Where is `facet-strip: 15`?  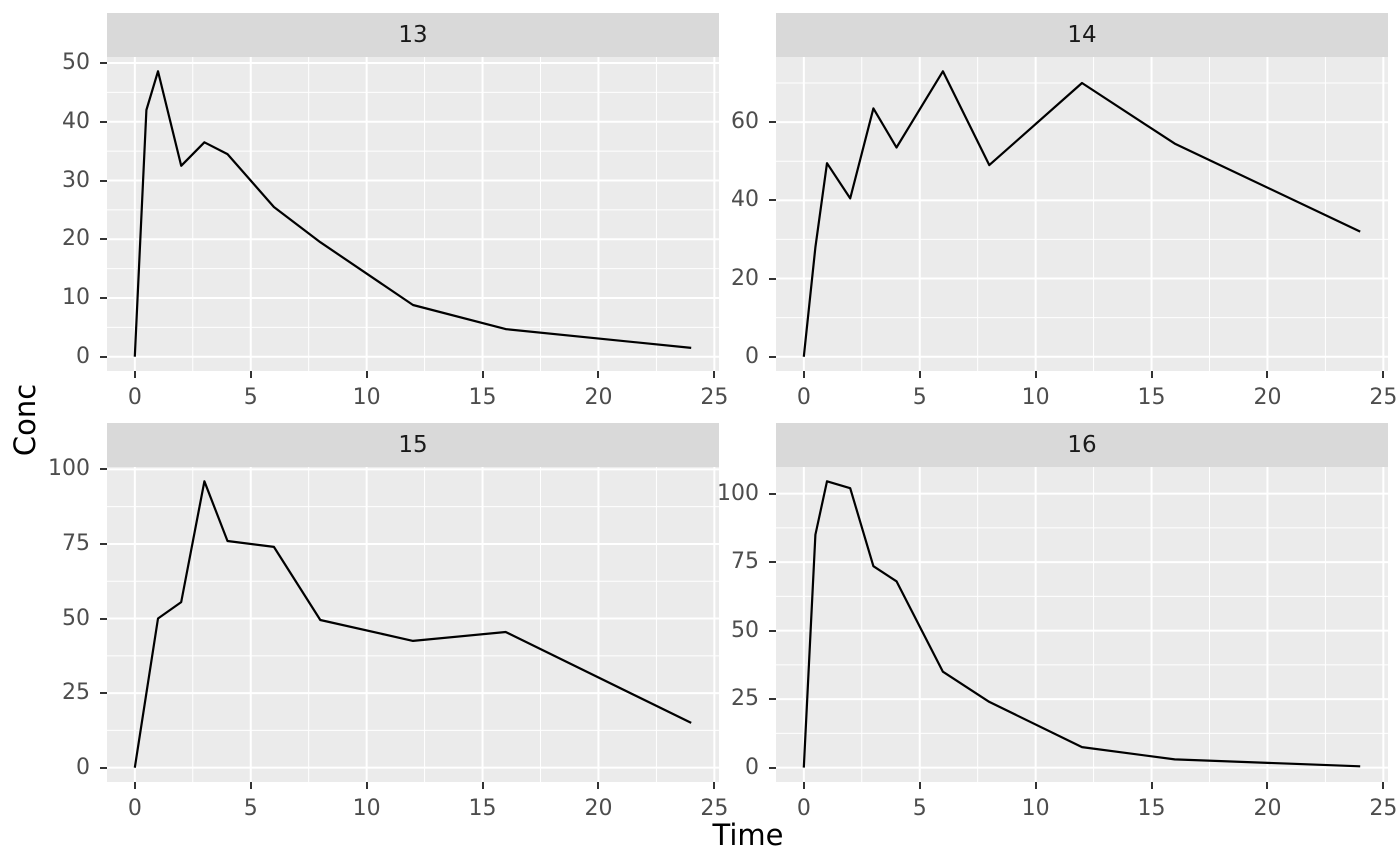
facet-strip: 15 is located at coordinates (413, 445).